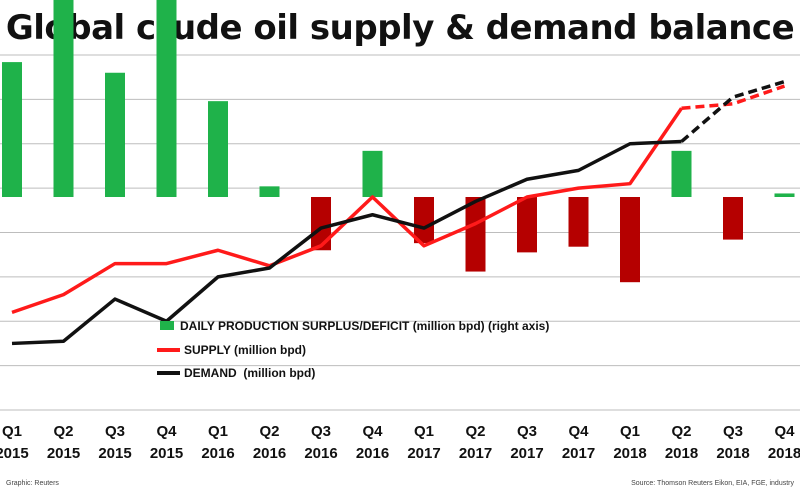  Describe the element at coordinates (733, 97) in the screenshot. I see `supply-projection-line` at that location.